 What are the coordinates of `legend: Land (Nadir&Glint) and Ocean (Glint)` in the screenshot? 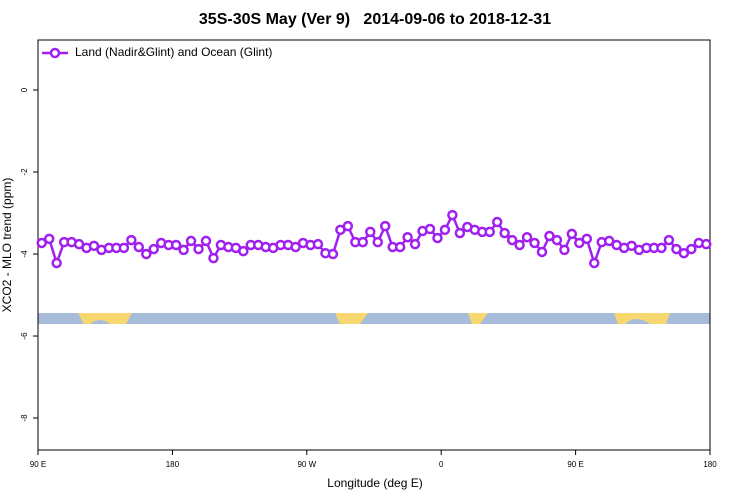 It's located at (157, 52).